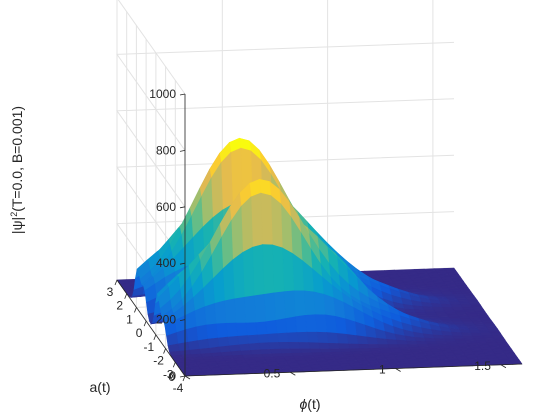 This screenshot has height=420, width=560. Describe the element at coordinates (382, 370) in the screenshot. I see `a-tick-label: 1` at that location.